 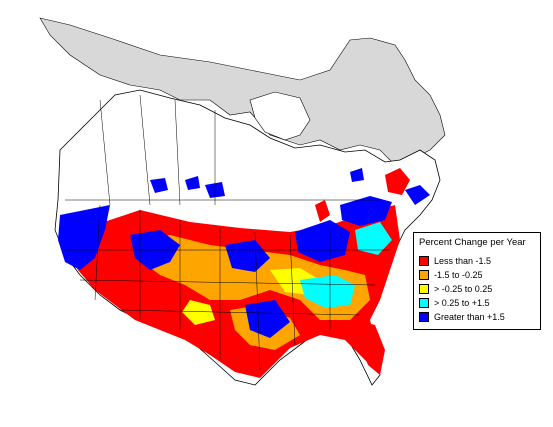 I want to click on swatch-cyan, so click(x=424, y=303).